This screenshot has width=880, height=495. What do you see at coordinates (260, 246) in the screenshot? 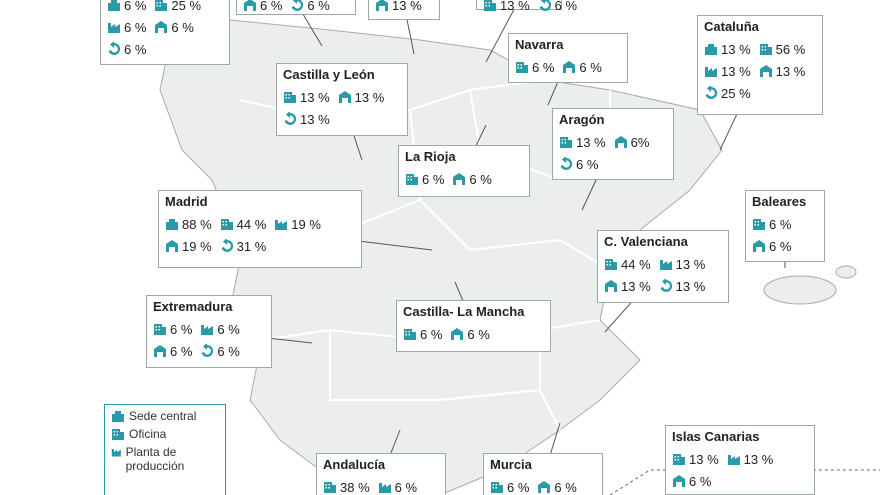
I see `item-row: 19 % 31 %` at bounding box center [260, 246].